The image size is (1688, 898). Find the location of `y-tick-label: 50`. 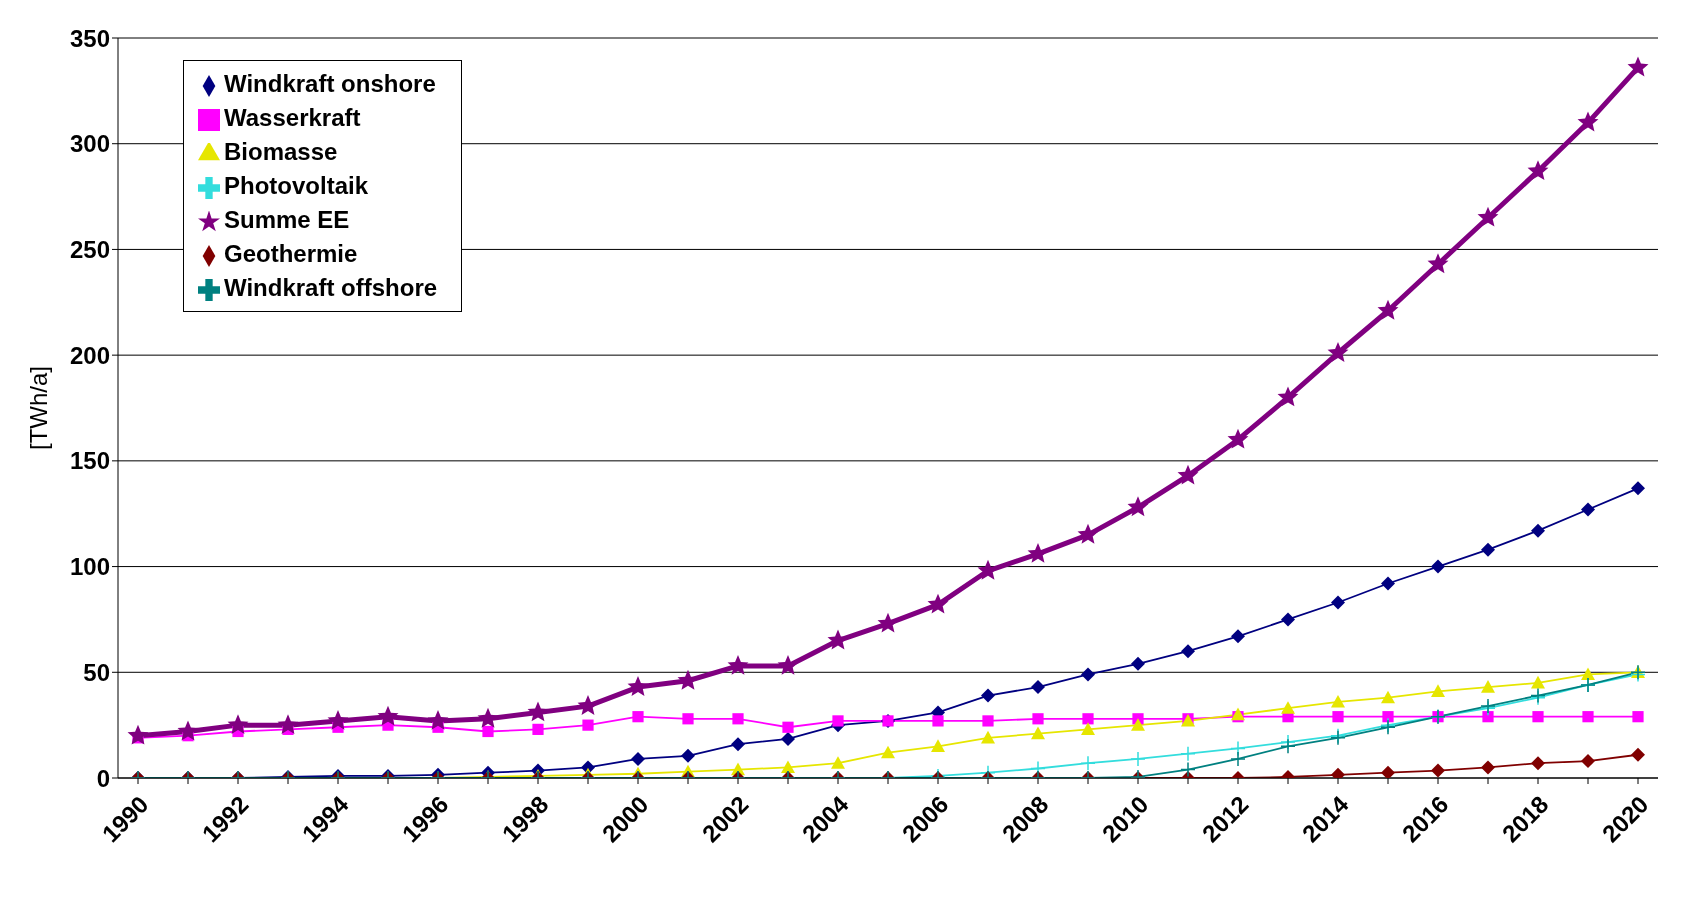

y-tick-label: 50 is located at coordinates (96, 672).